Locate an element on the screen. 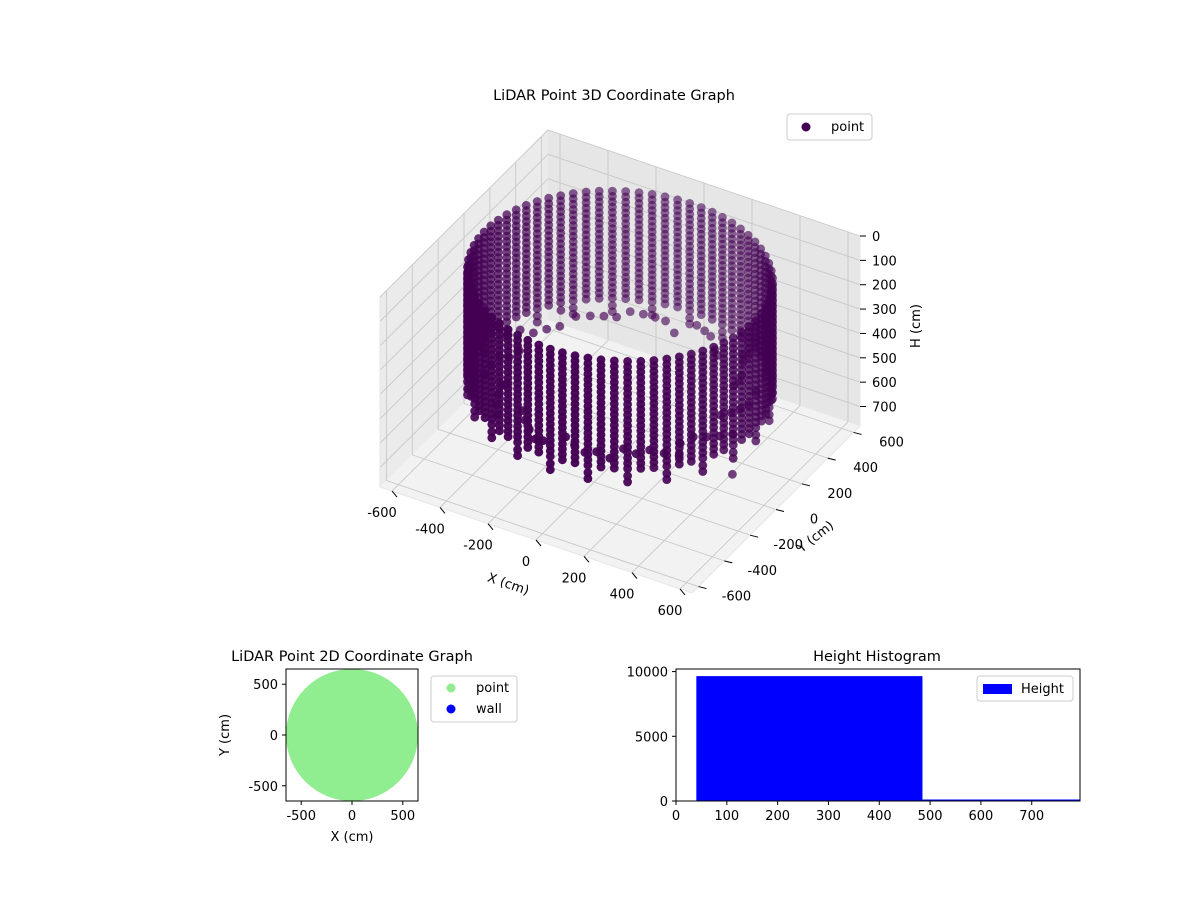  y-tick-label-3d: -400 is located at coordinates (763, 571).